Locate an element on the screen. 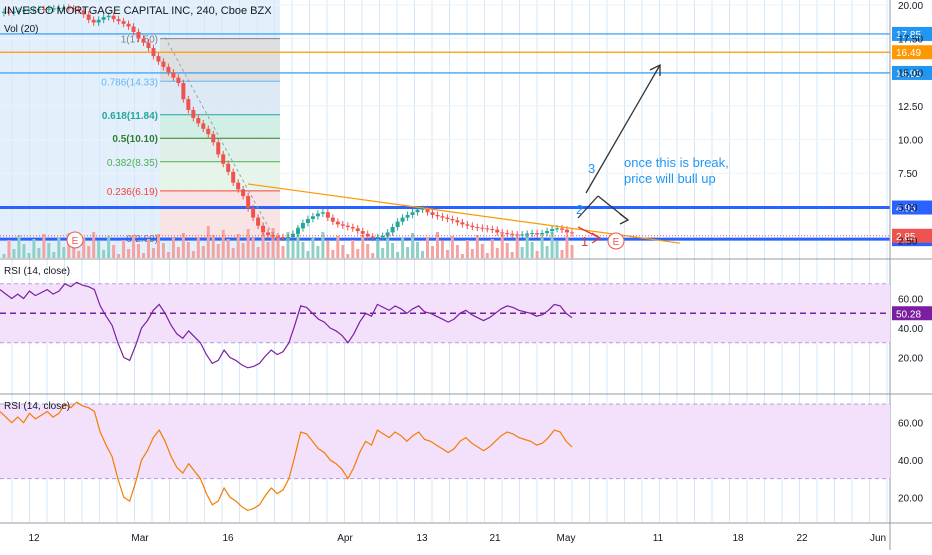  rsi-tick-1-1: 40.00 is located at coordinates (910, 461).